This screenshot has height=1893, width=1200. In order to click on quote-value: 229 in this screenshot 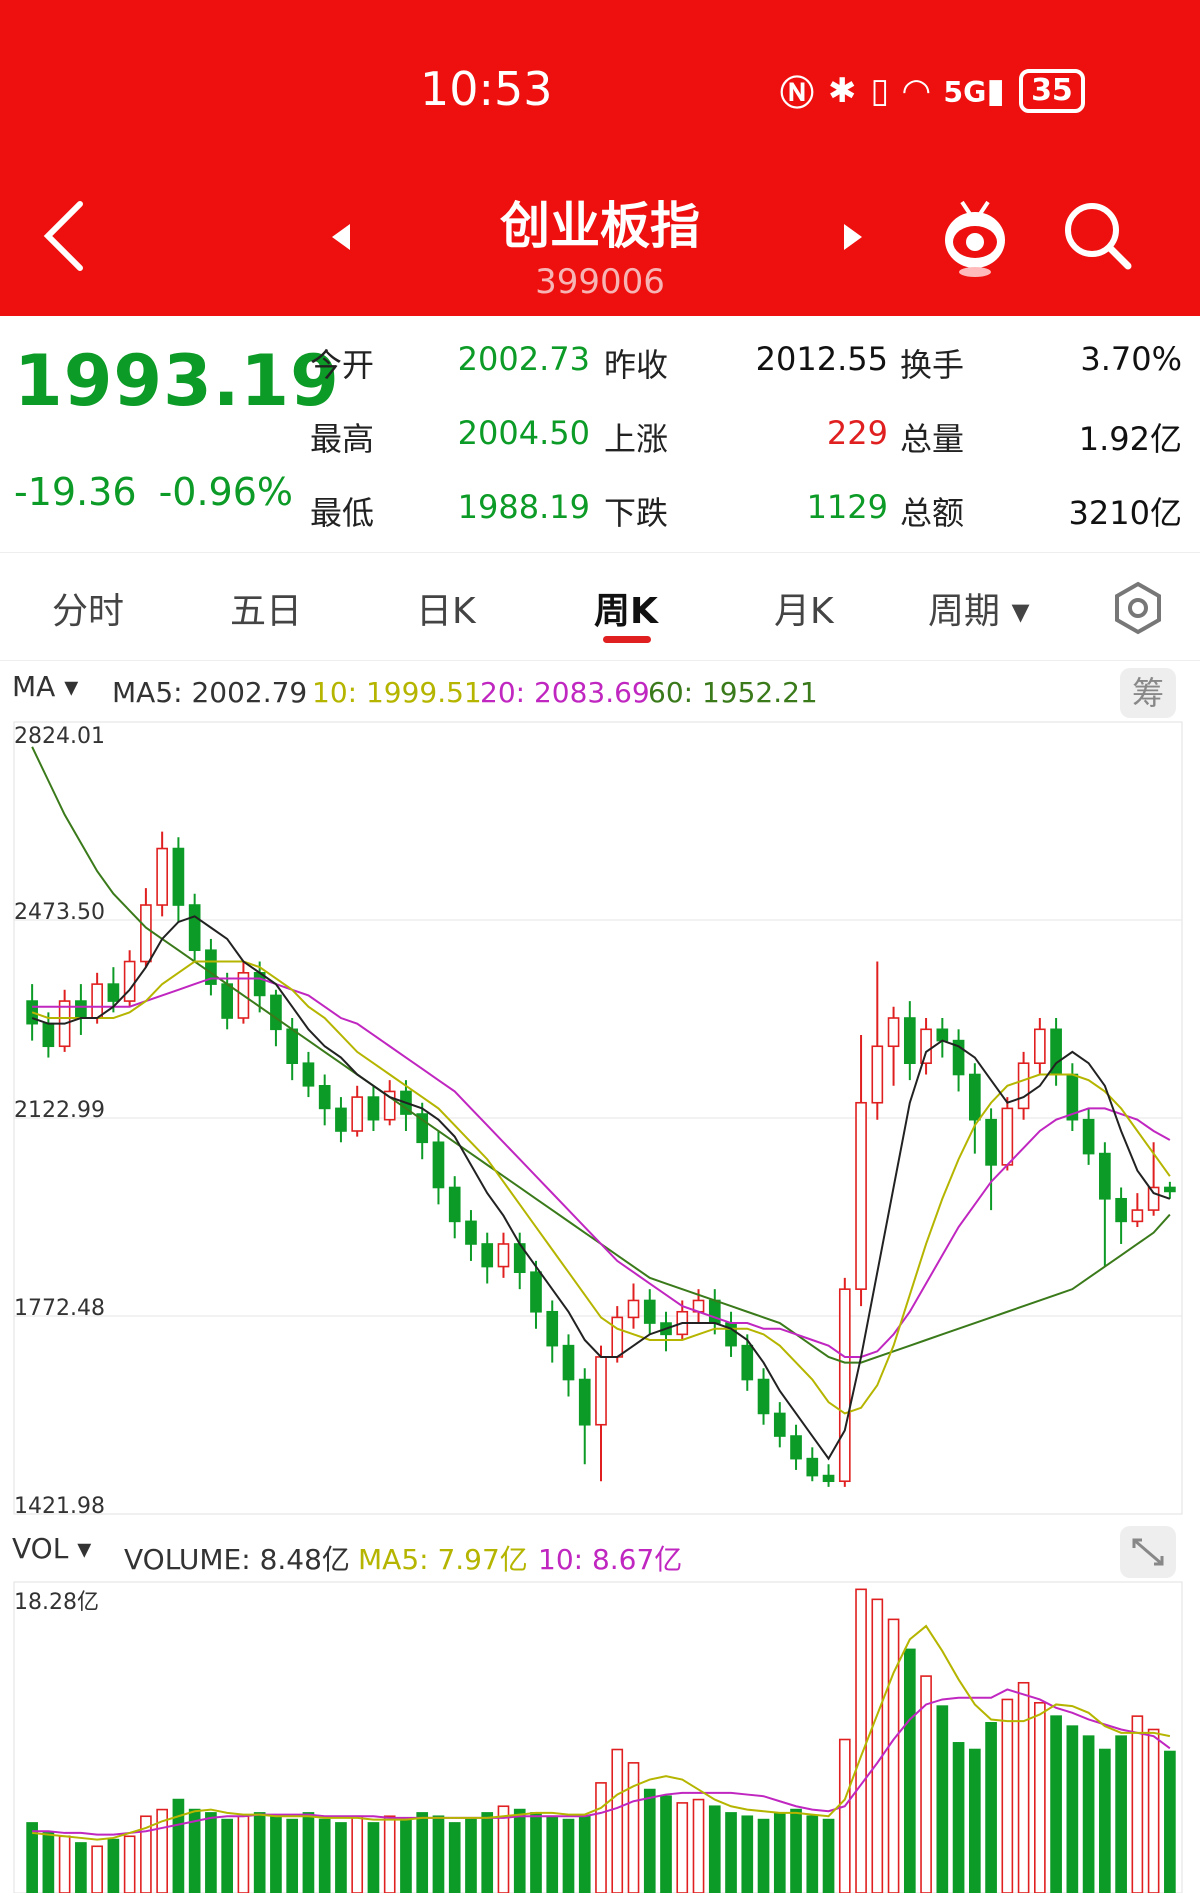, I will do `click(857, 433)`.